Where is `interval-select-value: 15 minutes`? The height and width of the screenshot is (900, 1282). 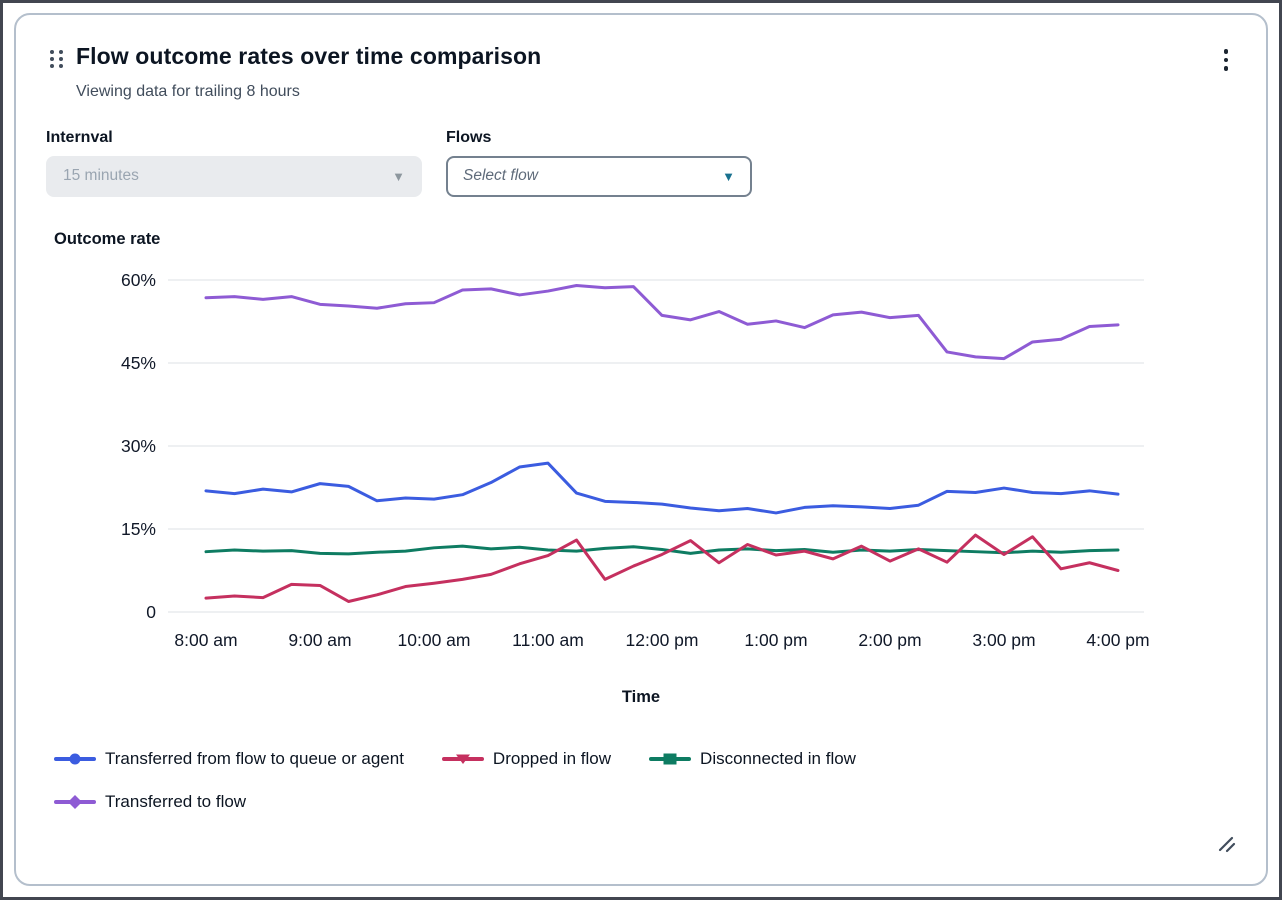
interval-select-value: 15 minutes is located at coordinates (101, 175).